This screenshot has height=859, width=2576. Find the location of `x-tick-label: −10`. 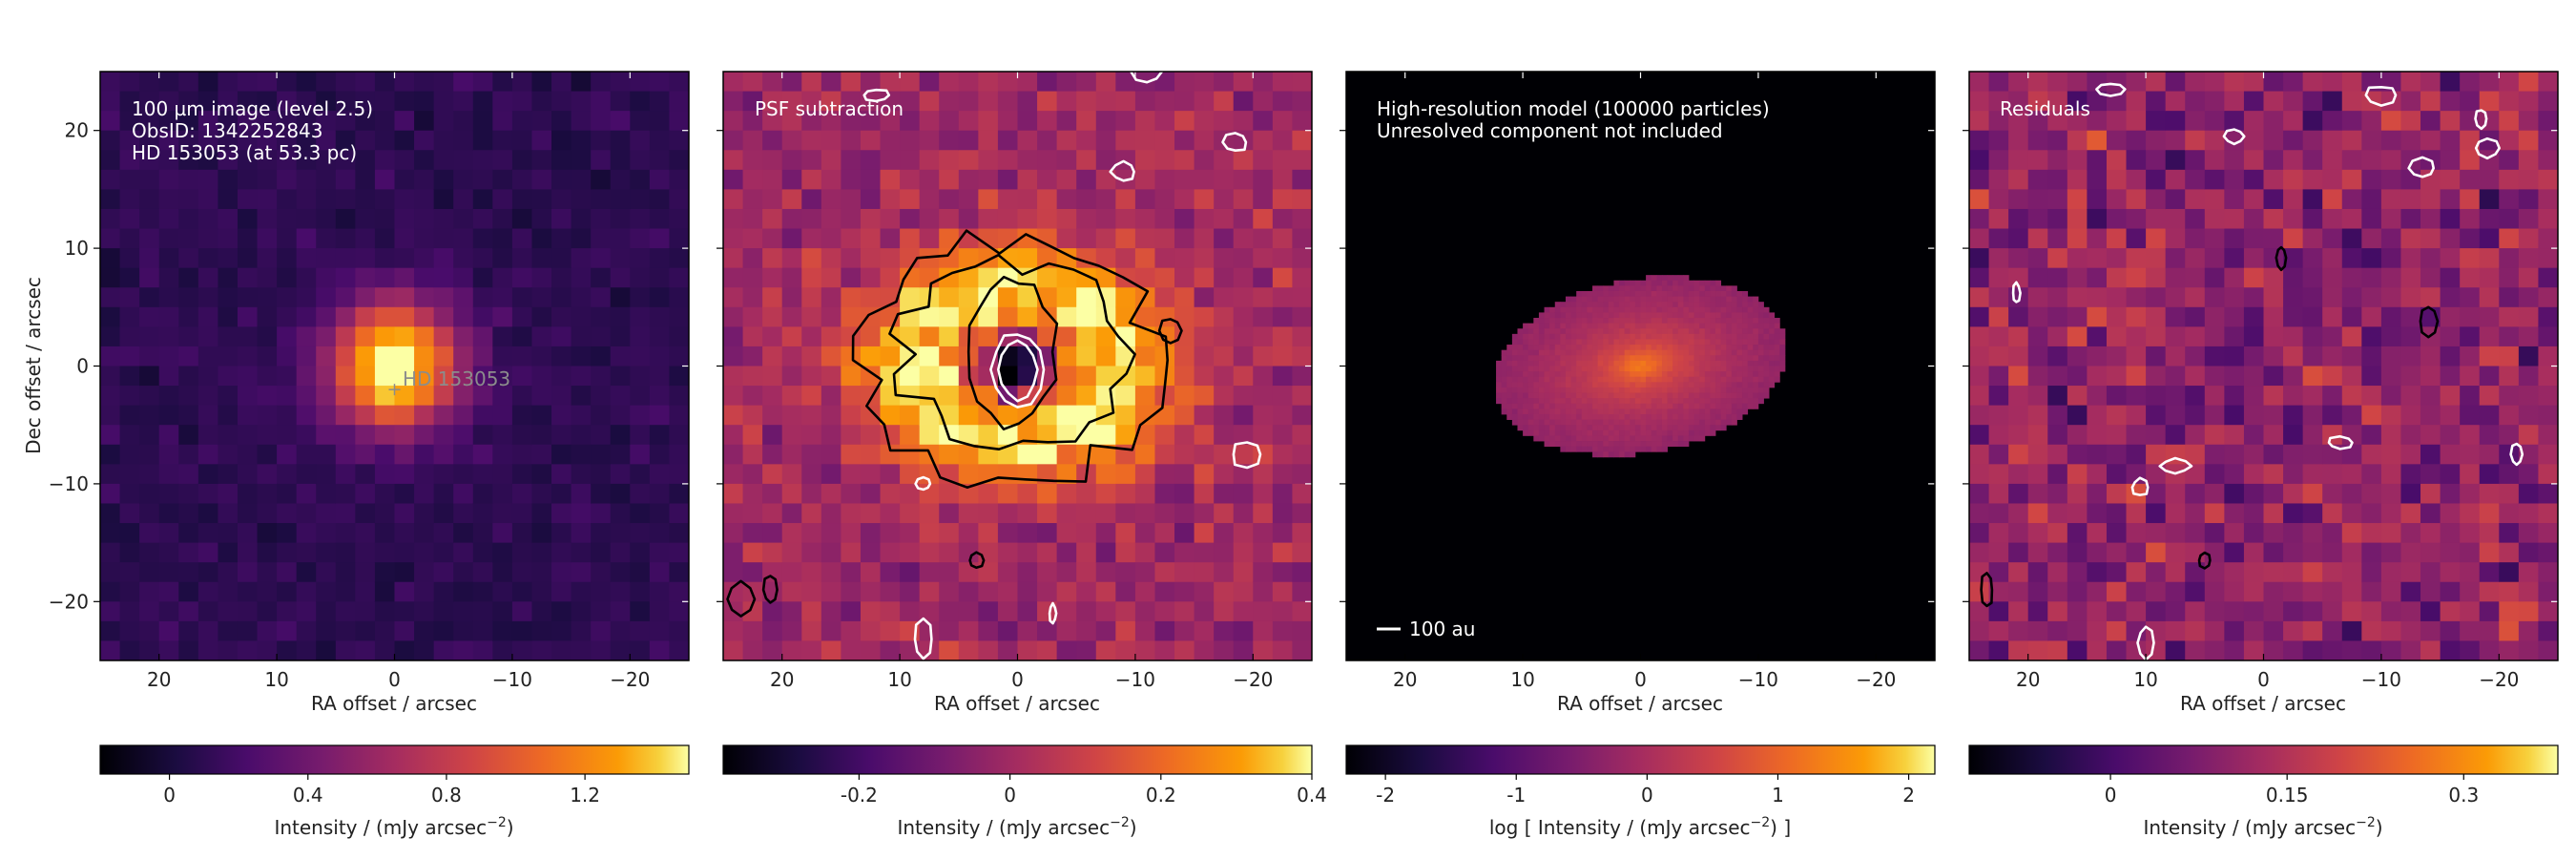

x-tick-label: −10 is located at coordinates (1135, 679).